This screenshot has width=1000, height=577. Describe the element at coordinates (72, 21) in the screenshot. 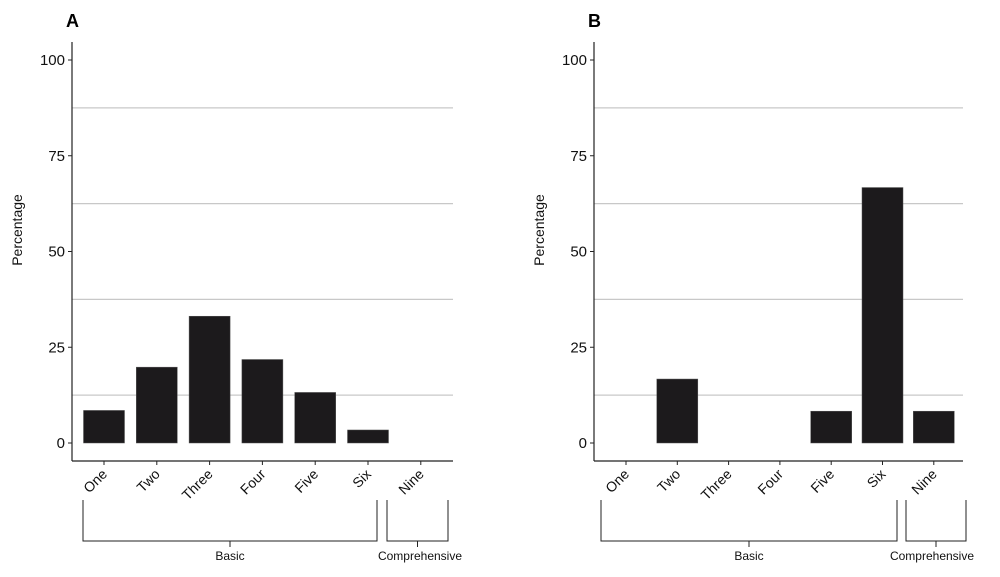

I see `panel-label: A` at that location.